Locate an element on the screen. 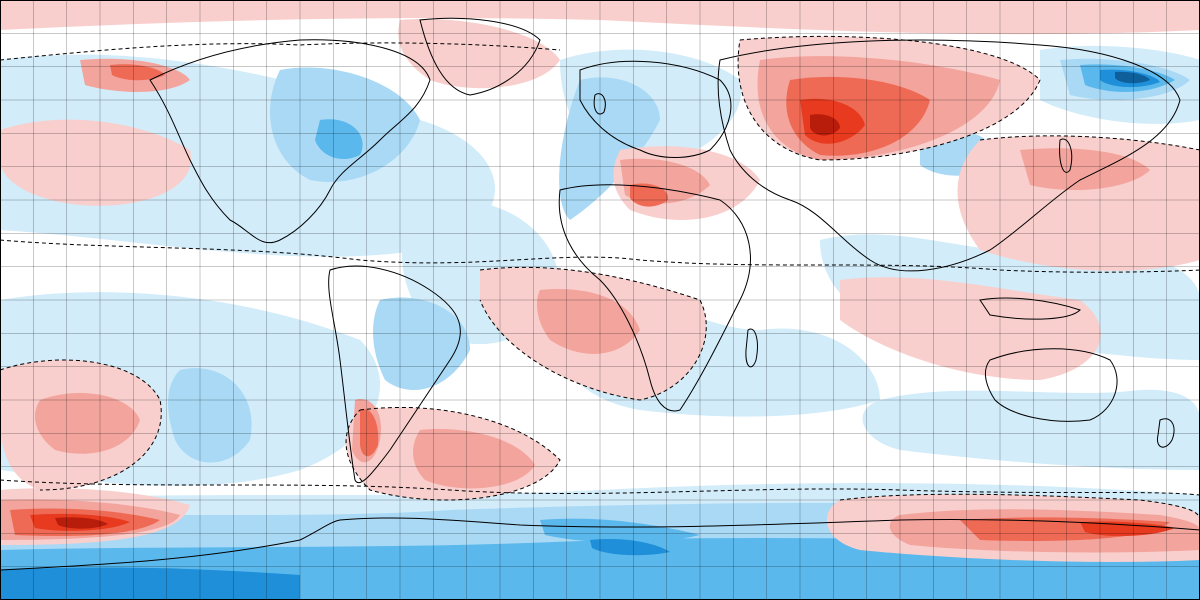 Image resolution: width=1200 pixels, height=600 pixels. coastline-greenland is located at coordinates (480, 56).